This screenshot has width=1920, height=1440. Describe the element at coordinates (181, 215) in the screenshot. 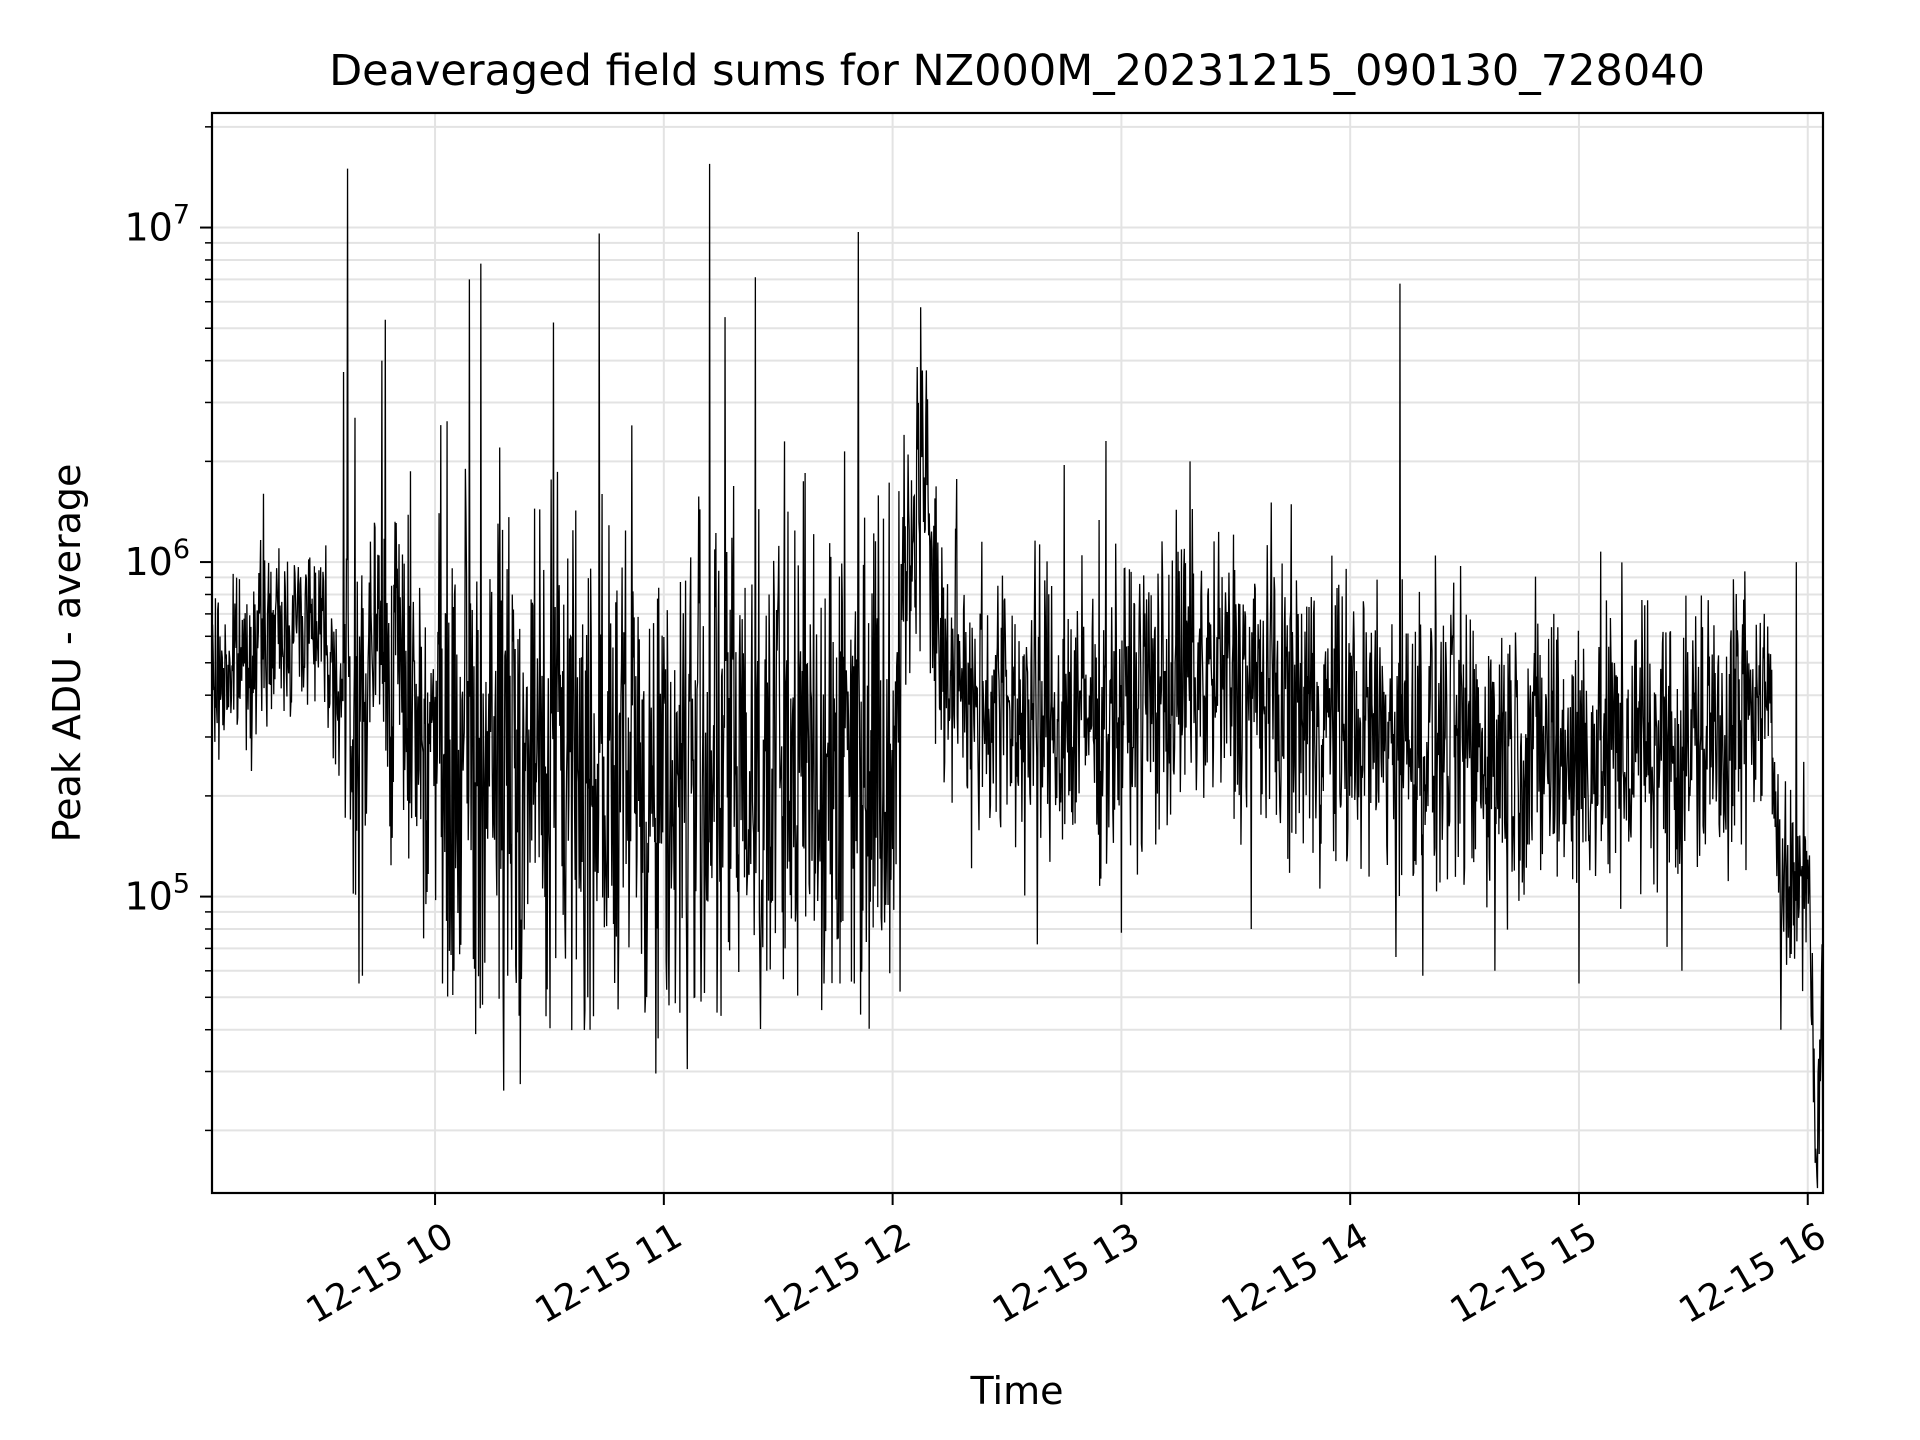

I see `y-tick-label-exponent: 7` at that location.